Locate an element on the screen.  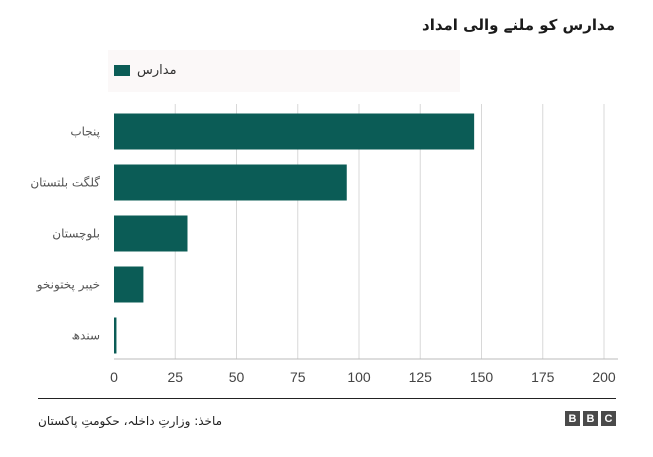
chart-title: مدارس کو ملنے والی امداد is located at coordinates (518, 25).